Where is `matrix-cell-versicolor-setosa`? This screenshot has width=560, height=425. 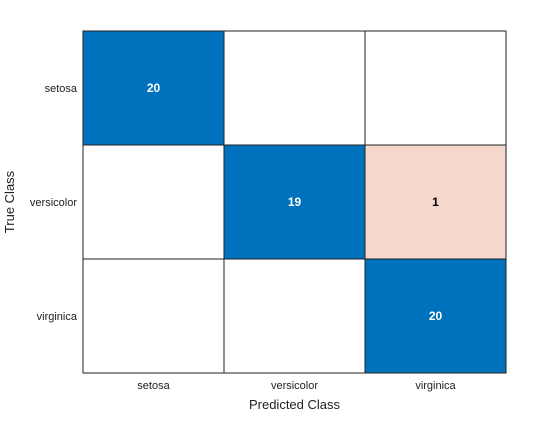 matrix-cell-versicolor-setosa is located at coordinates (153, 202).